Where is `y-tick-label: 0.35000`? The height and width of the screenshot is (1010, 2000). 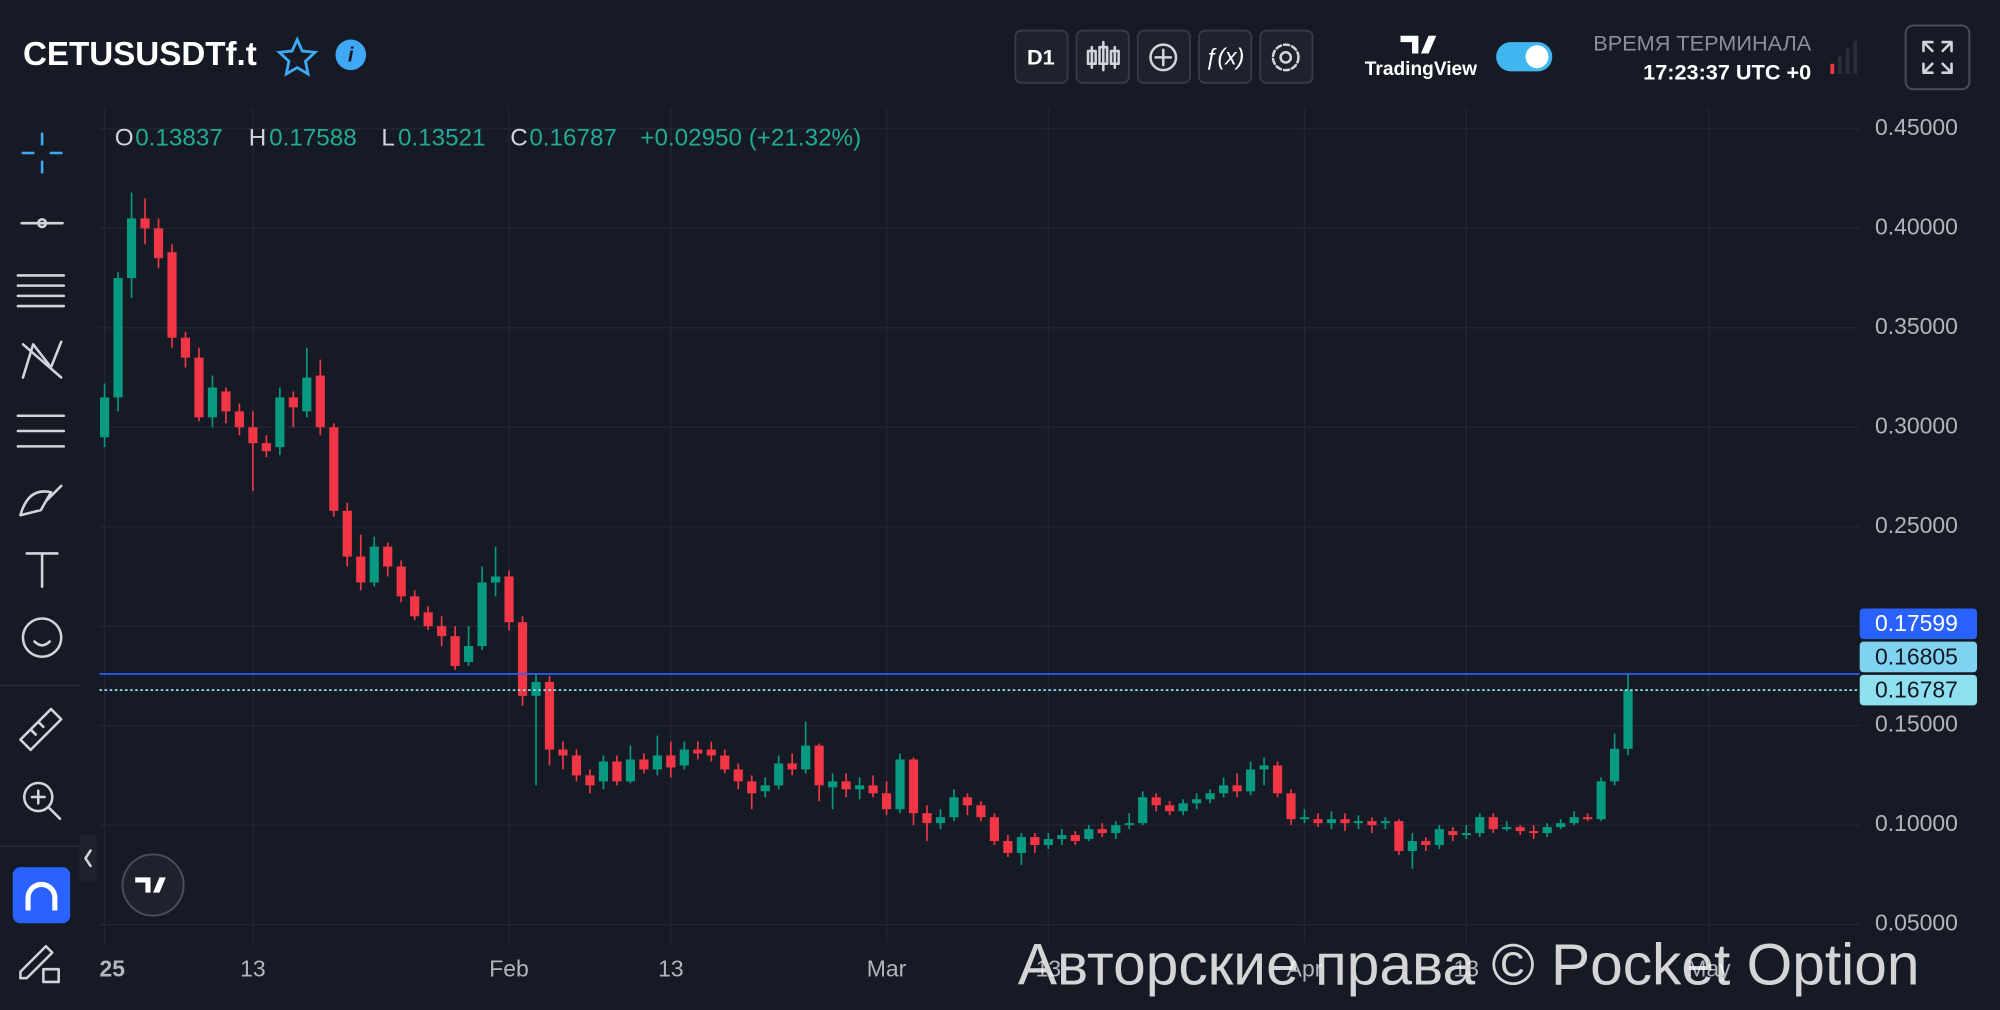
y-tick-label: 0.35000 is located at coordinates (1916, 326).